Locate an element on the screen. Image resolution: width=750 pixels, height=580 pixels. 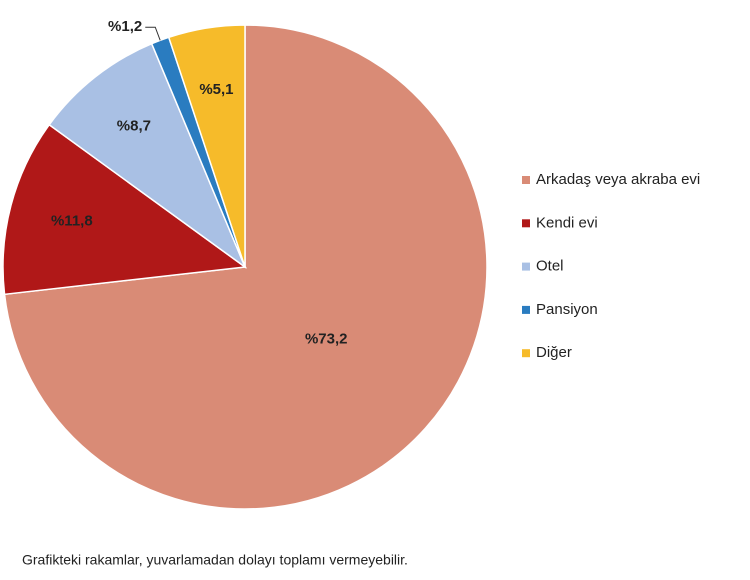
legend-label: Otel is located at coordinates (550, 266).